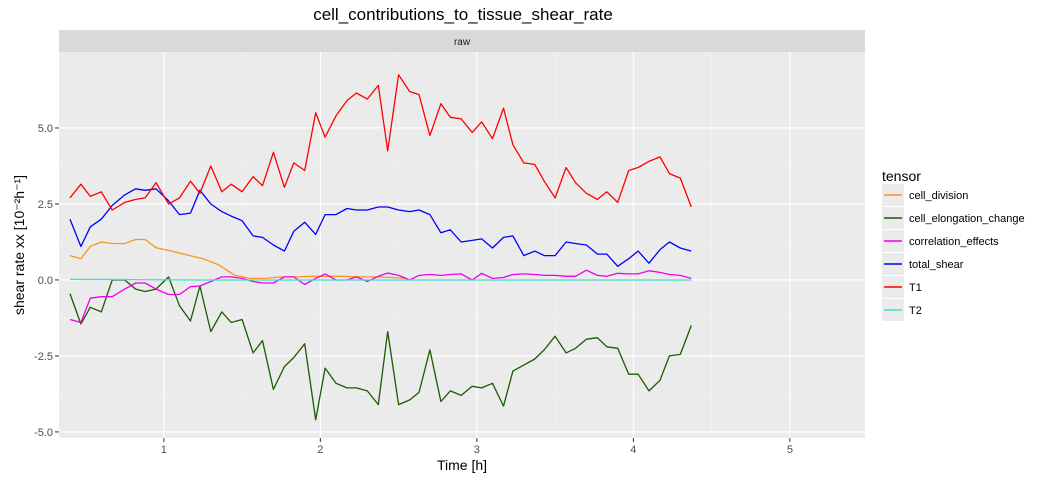 The image size is (1056, 480). I want to click on y-tick-label: -2.5, so click(43, 357).